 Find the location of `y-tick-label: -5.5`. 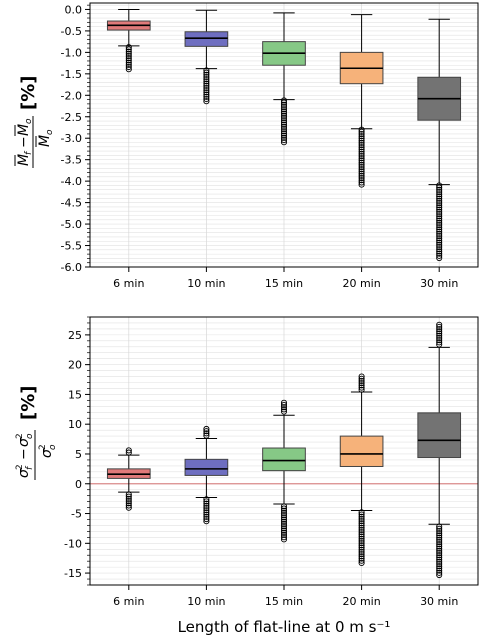

y-tick-label: -5.5 is located at coordinates (71, 246).